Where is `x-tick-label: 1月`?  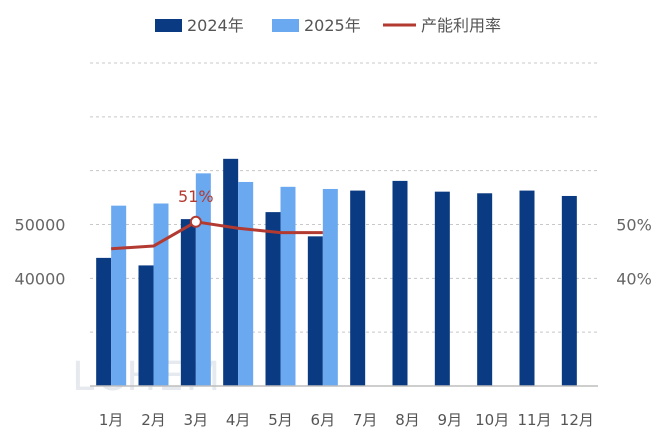 x-tick-label: 1月 is located at coordinates (111, 420).